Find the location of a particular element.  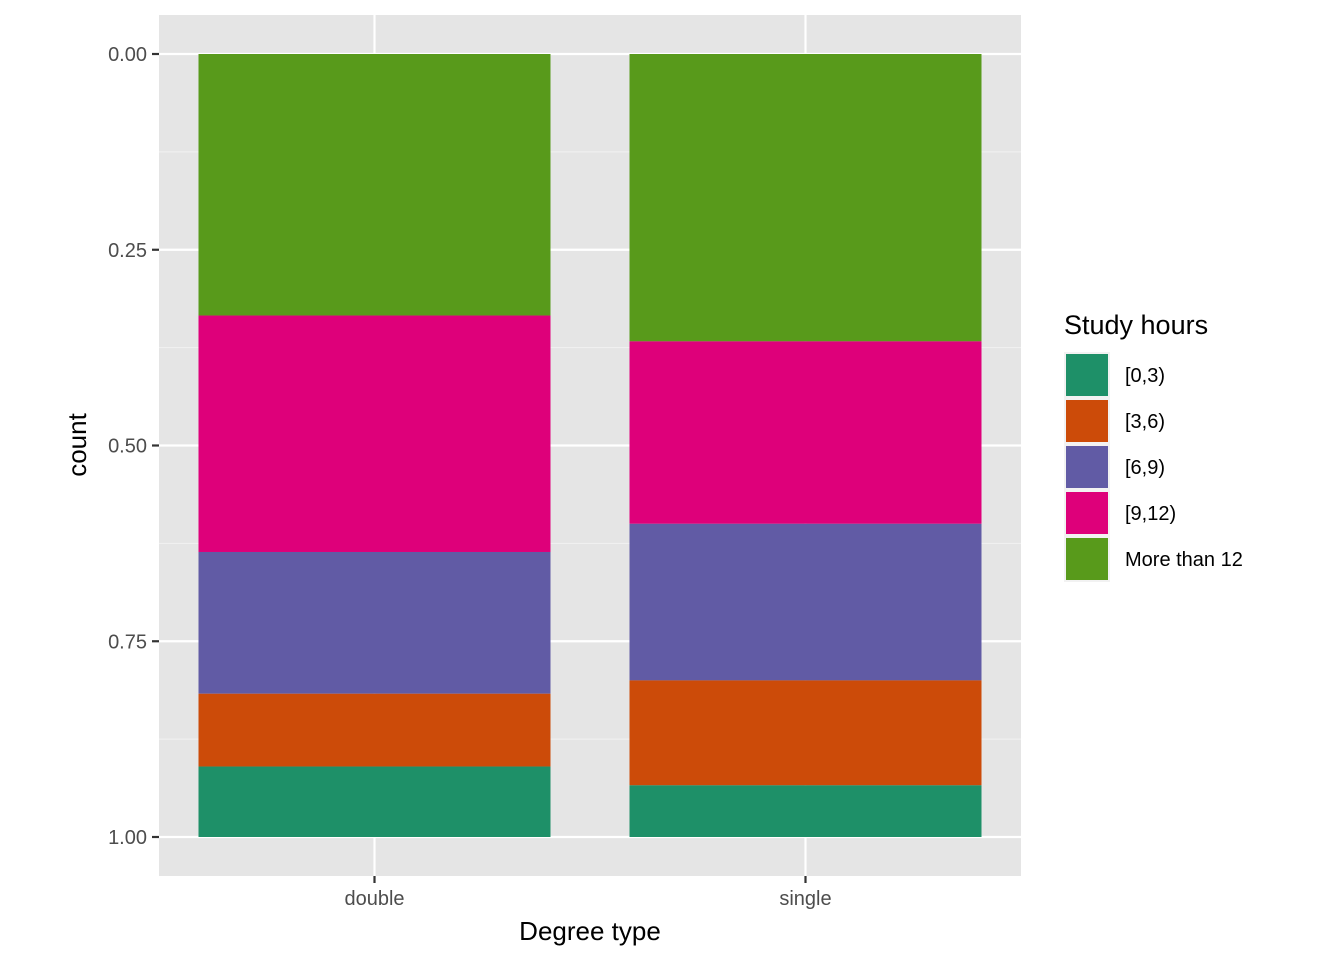

x-tick-label: single is located at coordinates (805, 899).